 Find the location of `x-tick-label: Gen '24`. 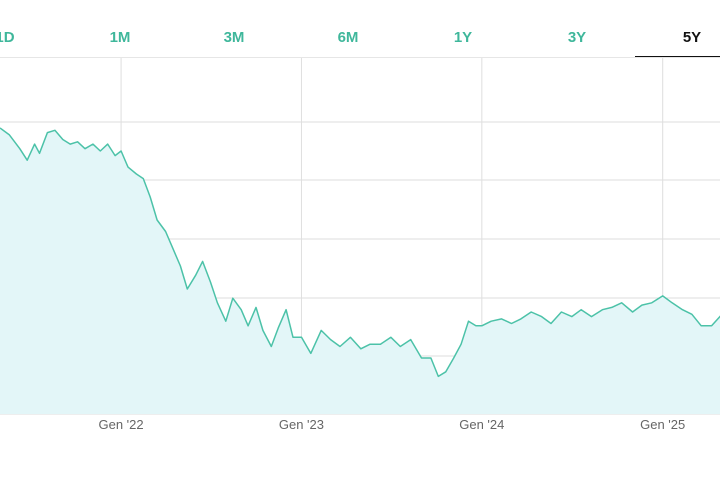

x-tick-label: Gen '24 is located at coordinates (481, 424).